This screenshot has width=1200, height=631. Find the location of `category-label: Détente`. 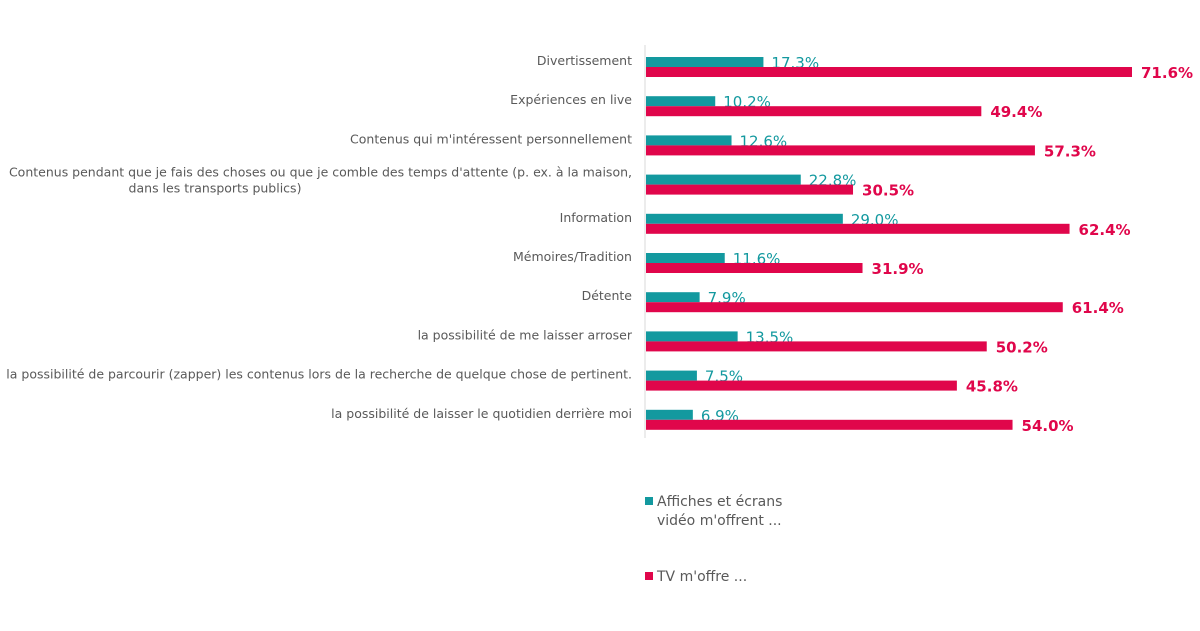

category-label: Détente is located at coordinates (607, 295).